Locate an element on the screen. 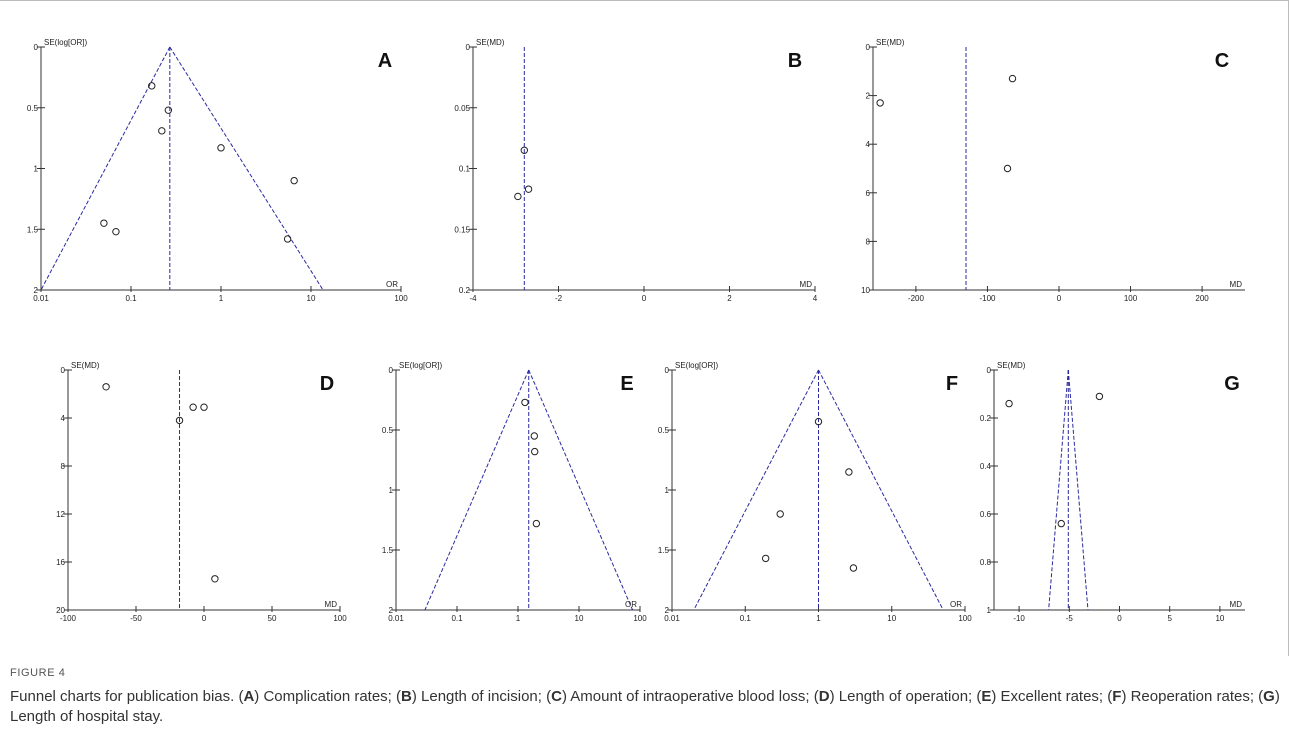 The width and height of the screenshot is (1290, 738). x-tick-label: -100 is located at coordinates (68, 618).